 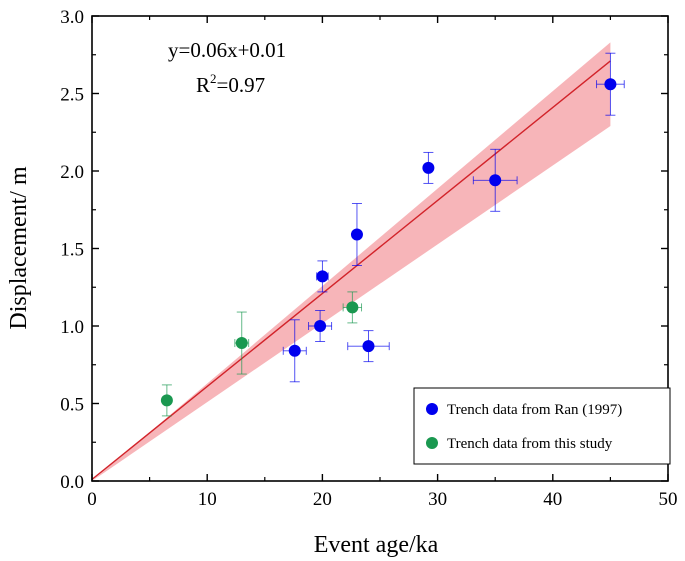 I want to click on series-this-study, so click(x=261, y=354).